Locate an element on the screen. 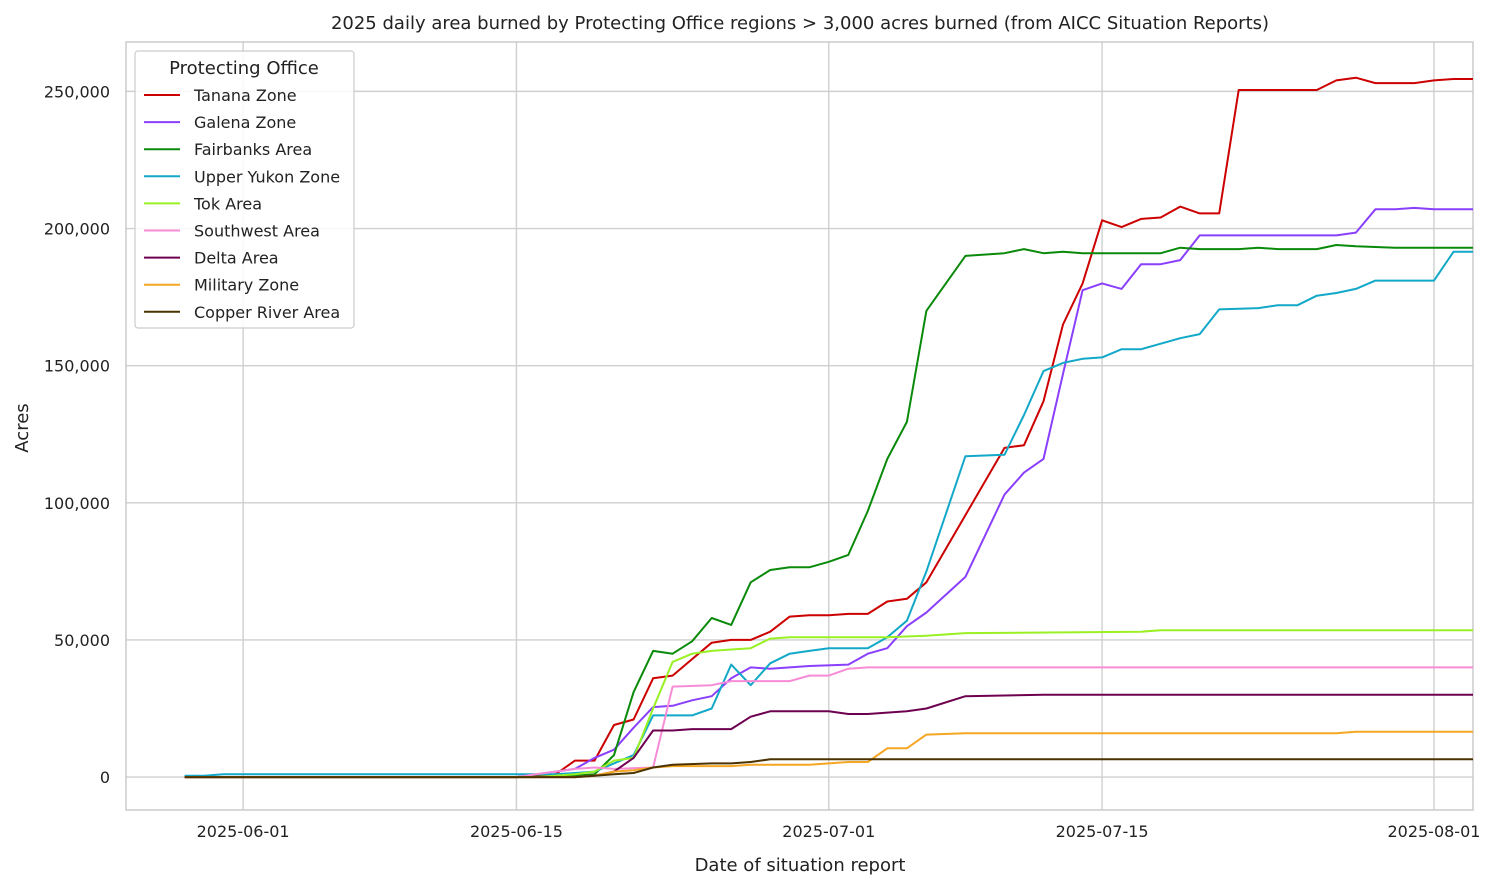 The width and height of the screenshot is (1488, 889). legend-label: Upper Yukon Zone is located at coordinates (267, 176).